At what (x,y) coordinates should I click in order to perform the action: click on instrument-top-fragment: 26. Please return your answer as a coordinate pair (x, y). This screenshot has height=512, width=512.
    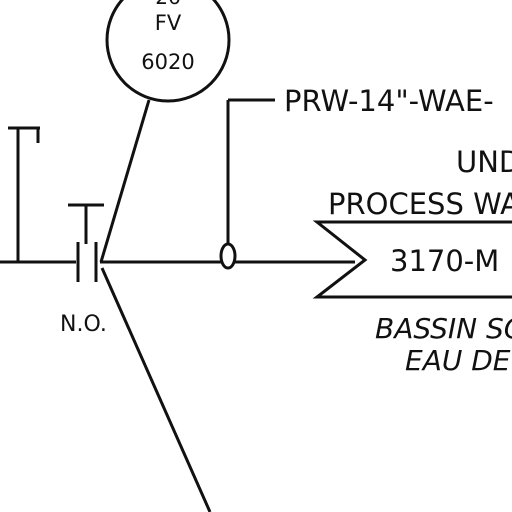
    Looking at the image, I should click on (167, 4).